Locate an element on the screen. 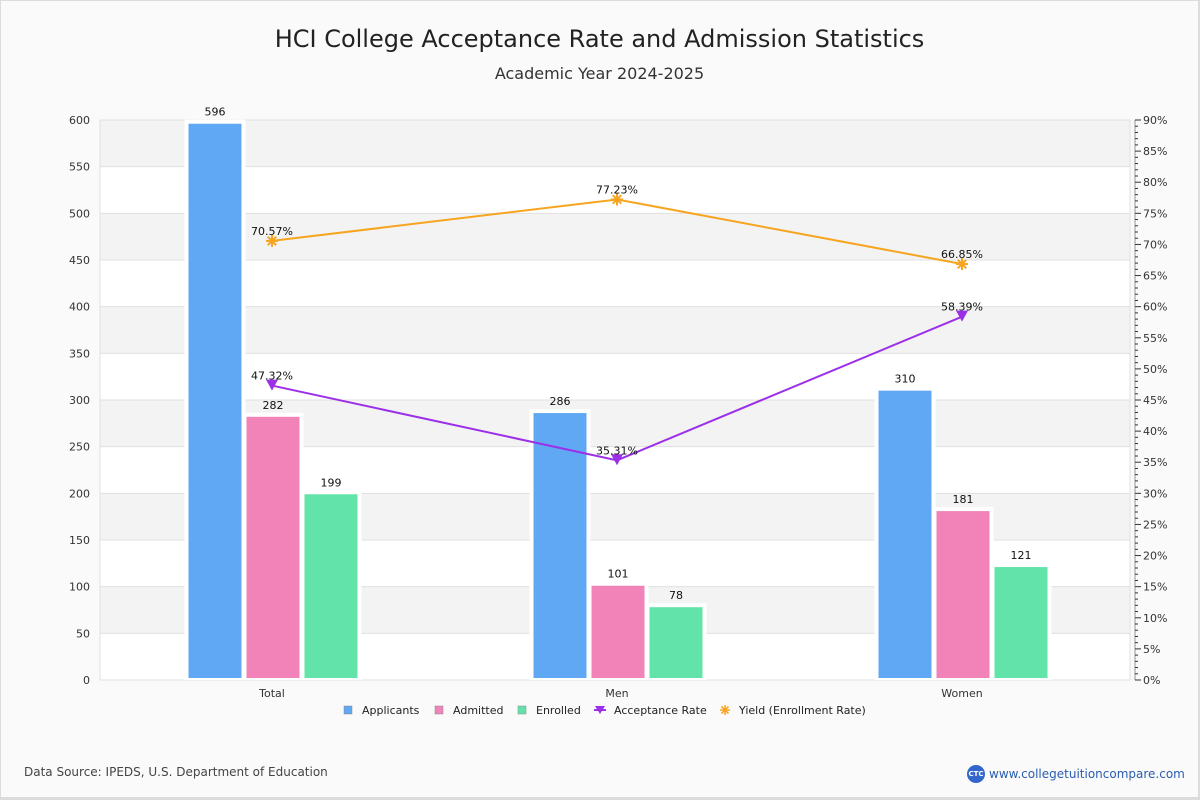 Image resolution: width=1200 pixels, height=800 pixels. left-tick-label: 150 is located at coordinates (79, 540).